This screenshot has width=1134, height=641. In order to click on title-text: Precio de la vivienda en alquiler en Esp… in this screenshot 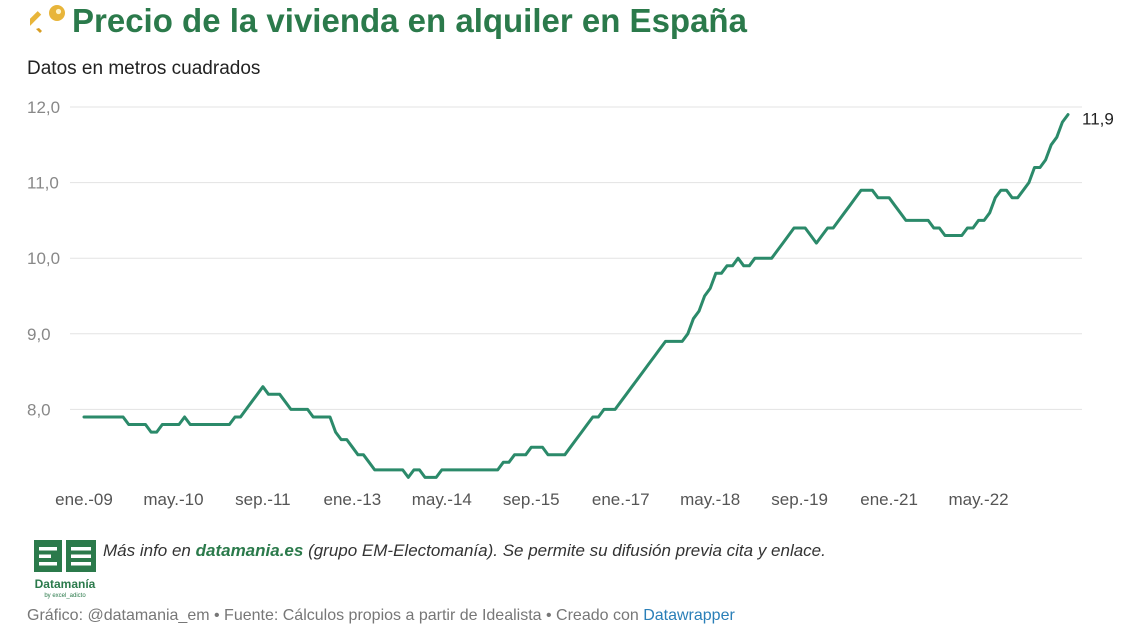, I will do `click(409, 20)`.